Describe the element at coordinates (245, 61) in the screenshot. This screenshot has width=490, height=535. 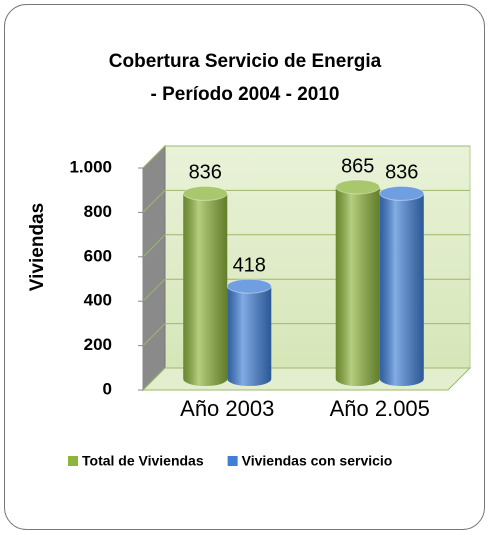
I see `chart-title: Cobertura Servicio de Energia` at that location.